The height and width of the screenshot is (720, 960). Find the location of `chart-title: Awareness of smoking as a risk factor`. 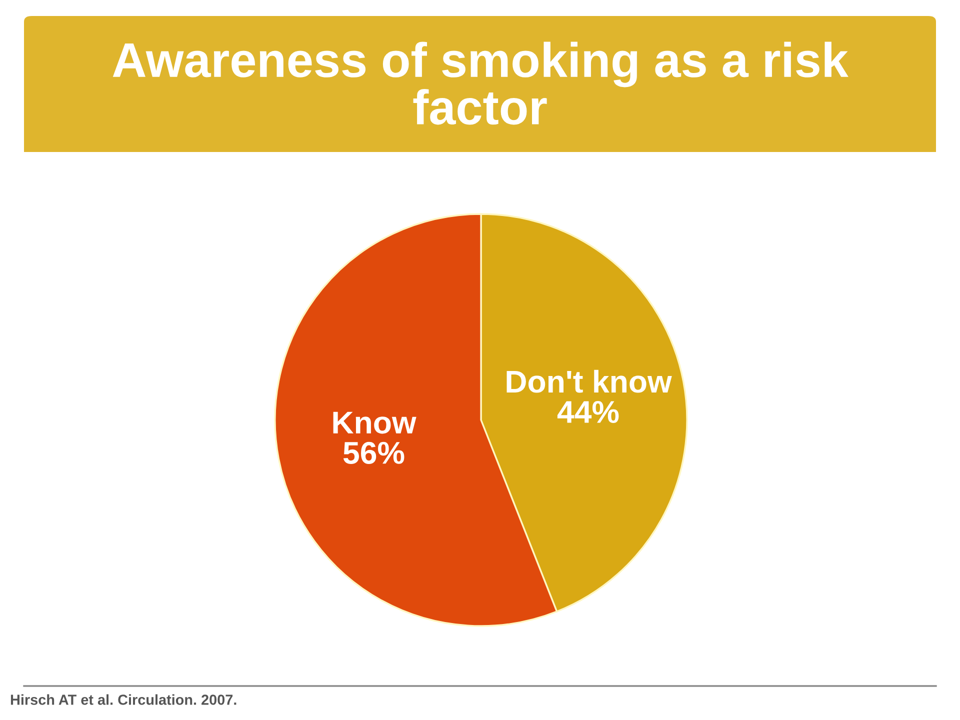

chart-title: Awareness of smoking as a risk factor is located at coordinates (480, 83).